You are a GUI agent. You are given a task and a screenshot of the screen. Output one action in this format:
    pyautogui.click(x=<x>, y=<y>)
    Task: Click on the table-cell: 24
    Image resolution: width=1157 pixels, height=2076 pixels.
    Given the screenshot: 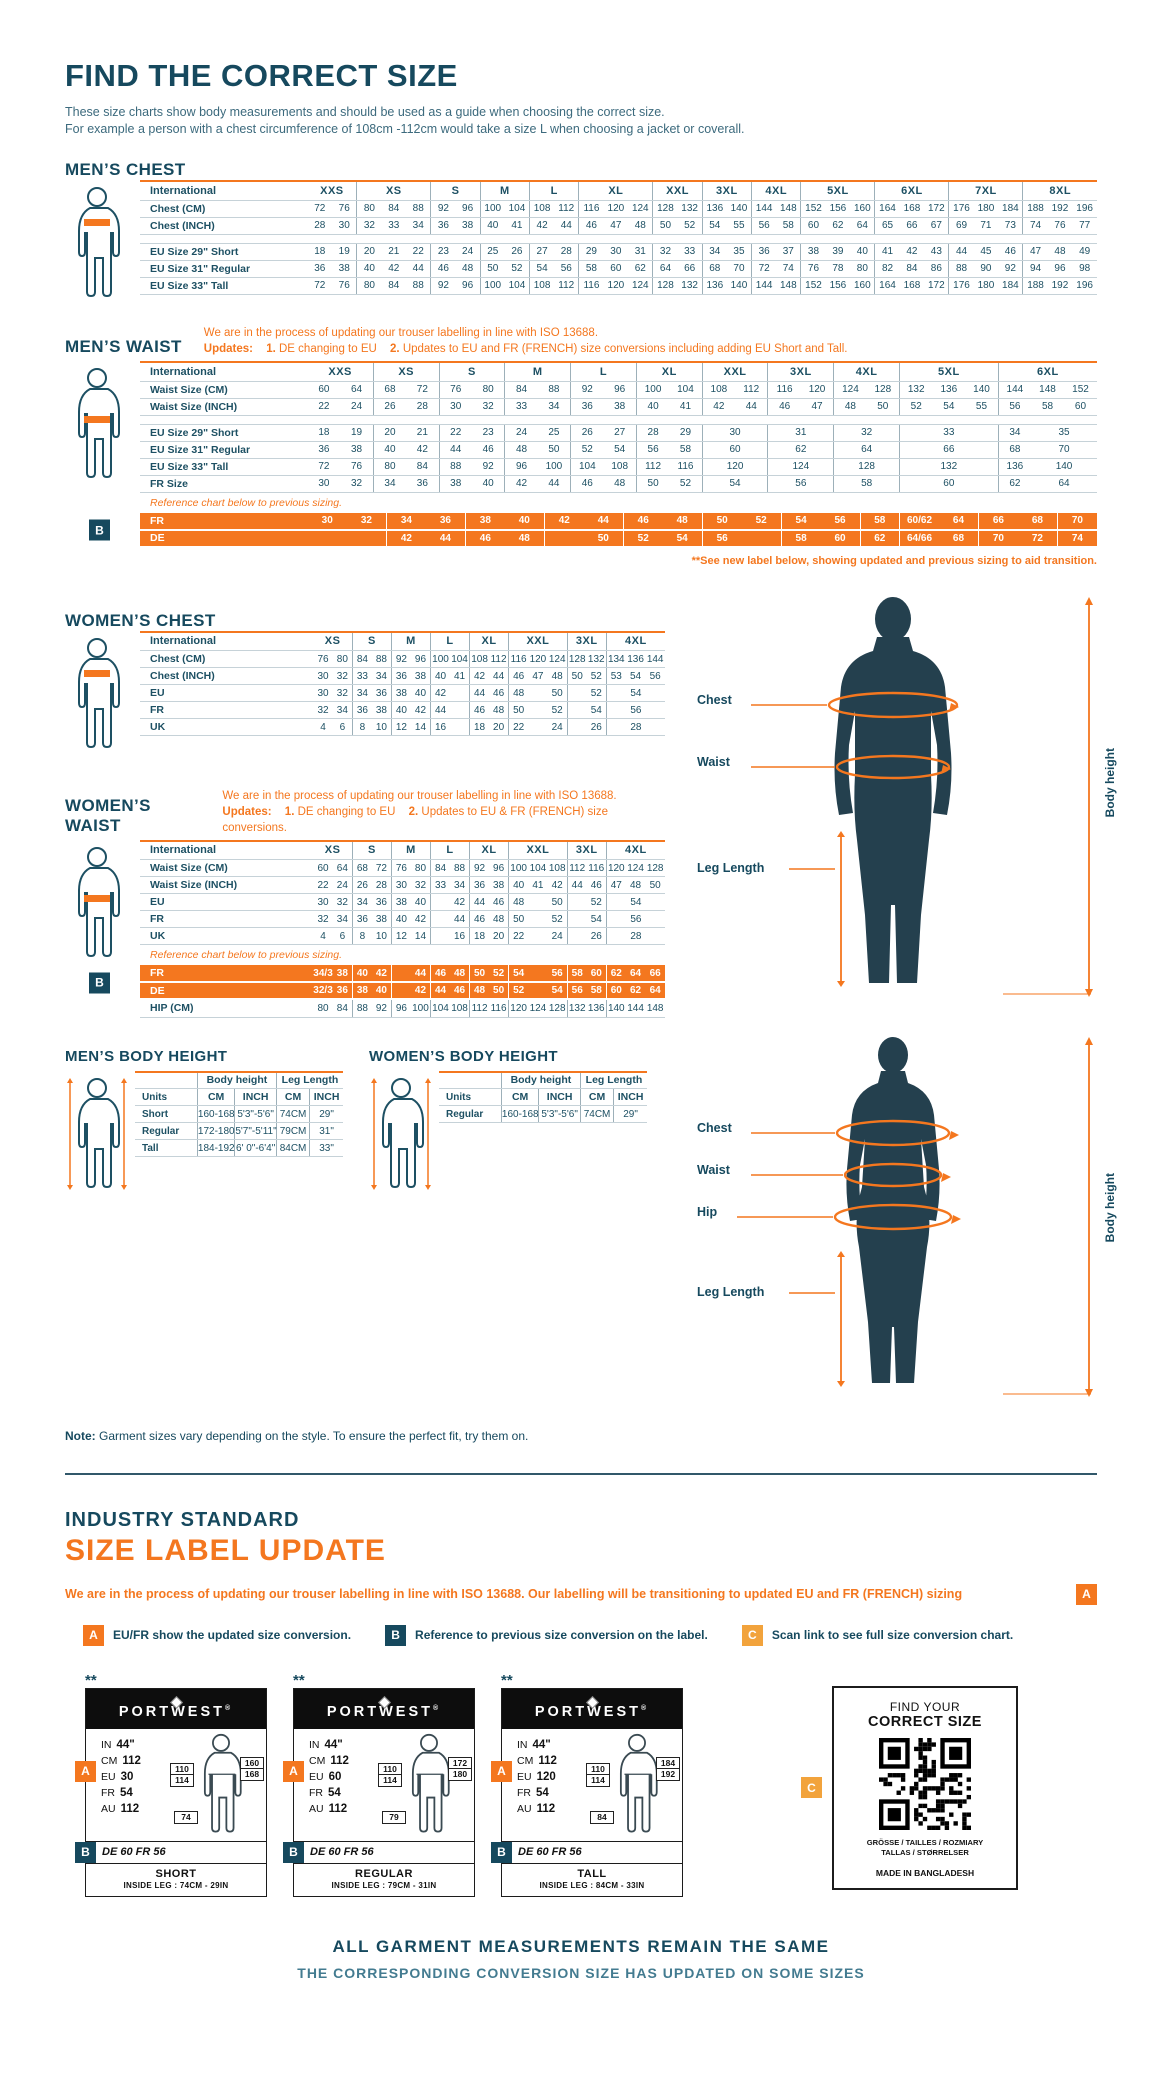 What is the action you would take?
    pyautogui.click(x=342, y=885)
    